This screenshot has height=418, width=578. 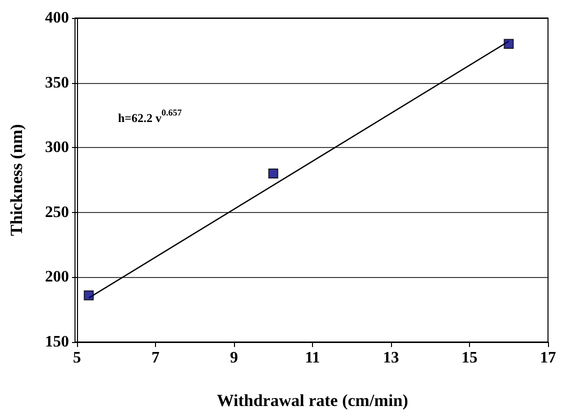 What do you see at coordinates (312, 400) in the screenshot?
I see `x-axis-title: Withdrawal rate (cm/min)` at bounding box center [312, 400].